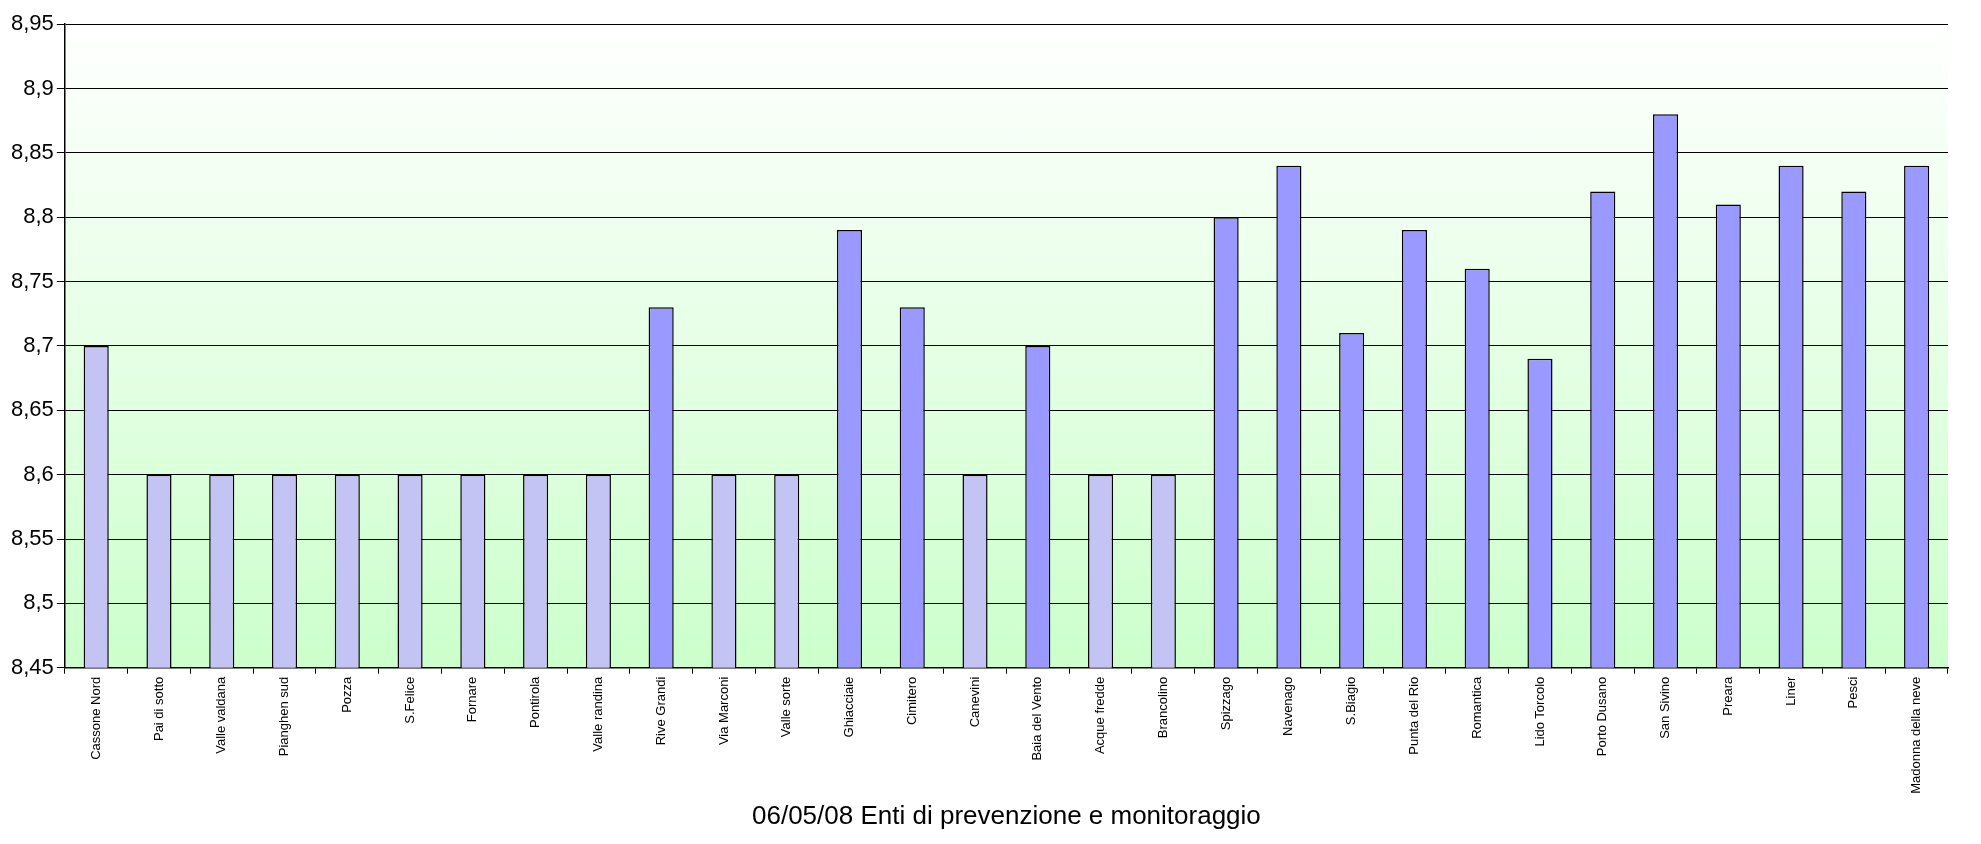 The width and height of the screenshot is (1981, 844). I want to click on x-tick-label: Porto Dusano, so click(1602, 716).